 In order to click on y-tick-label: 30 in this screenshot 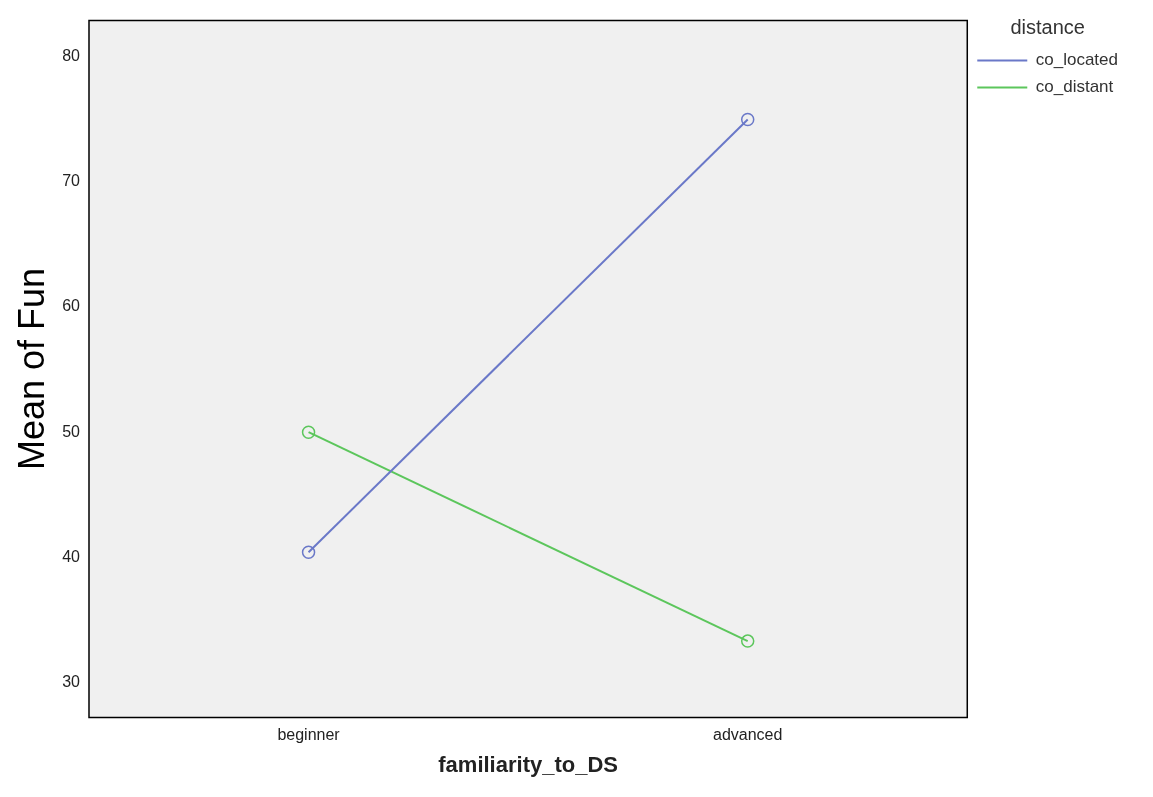, I will do `click(71, 681)`.